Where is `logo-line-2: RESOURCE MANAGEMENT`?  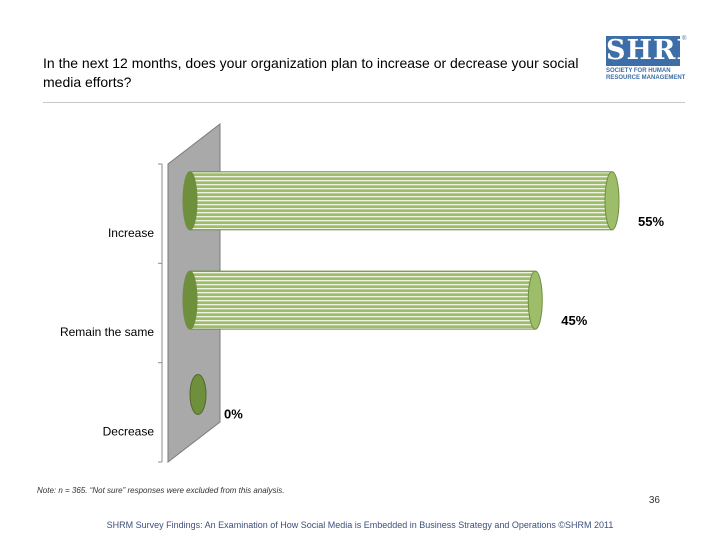
logo-line-2: RESOURCE MANAGEMENT is located at coordinates (646, 77).